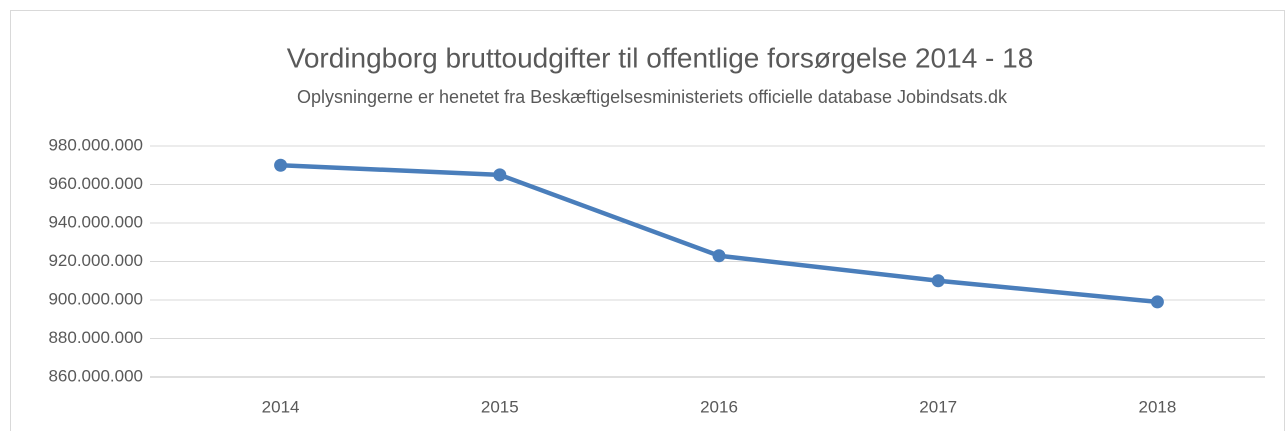 This screenshot has width=1285, height=431. I want to click on x-tick-label: 2016, so click(719, 406).